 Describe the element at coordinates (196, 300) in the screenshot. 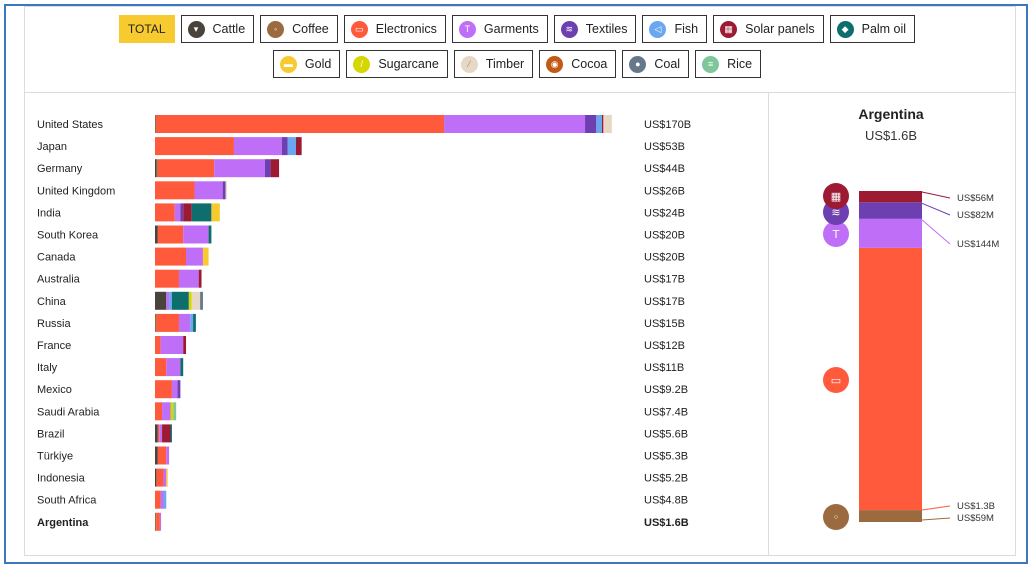

I see `bar-segment-timber` at that location.